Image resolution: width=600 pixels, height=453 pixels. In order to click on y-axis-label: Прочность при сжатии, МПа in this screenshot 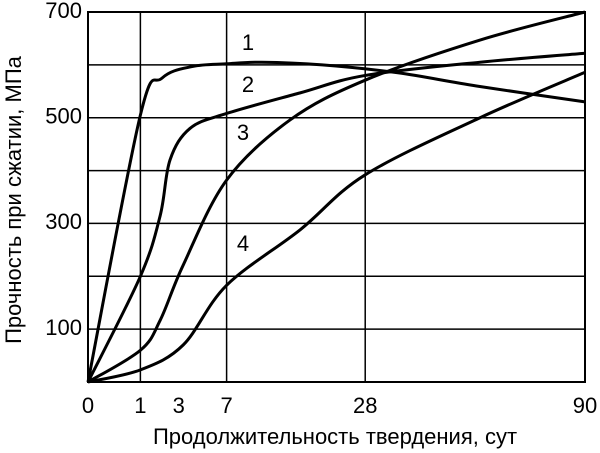, I will do `click(13, 199)`.